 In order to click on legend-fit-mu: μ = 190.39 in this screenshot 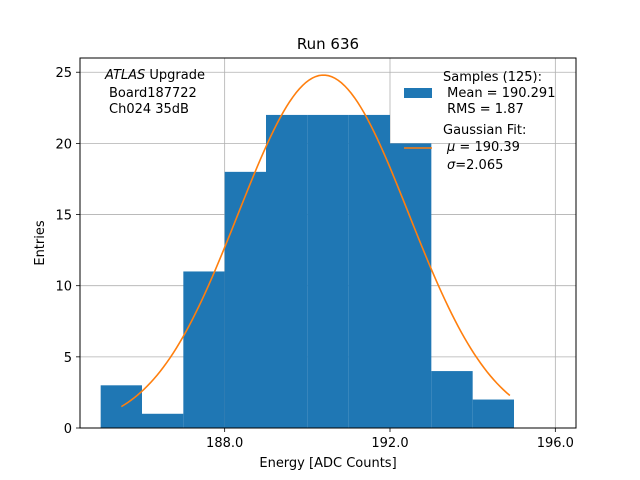, I will do `click(483, 147)`.